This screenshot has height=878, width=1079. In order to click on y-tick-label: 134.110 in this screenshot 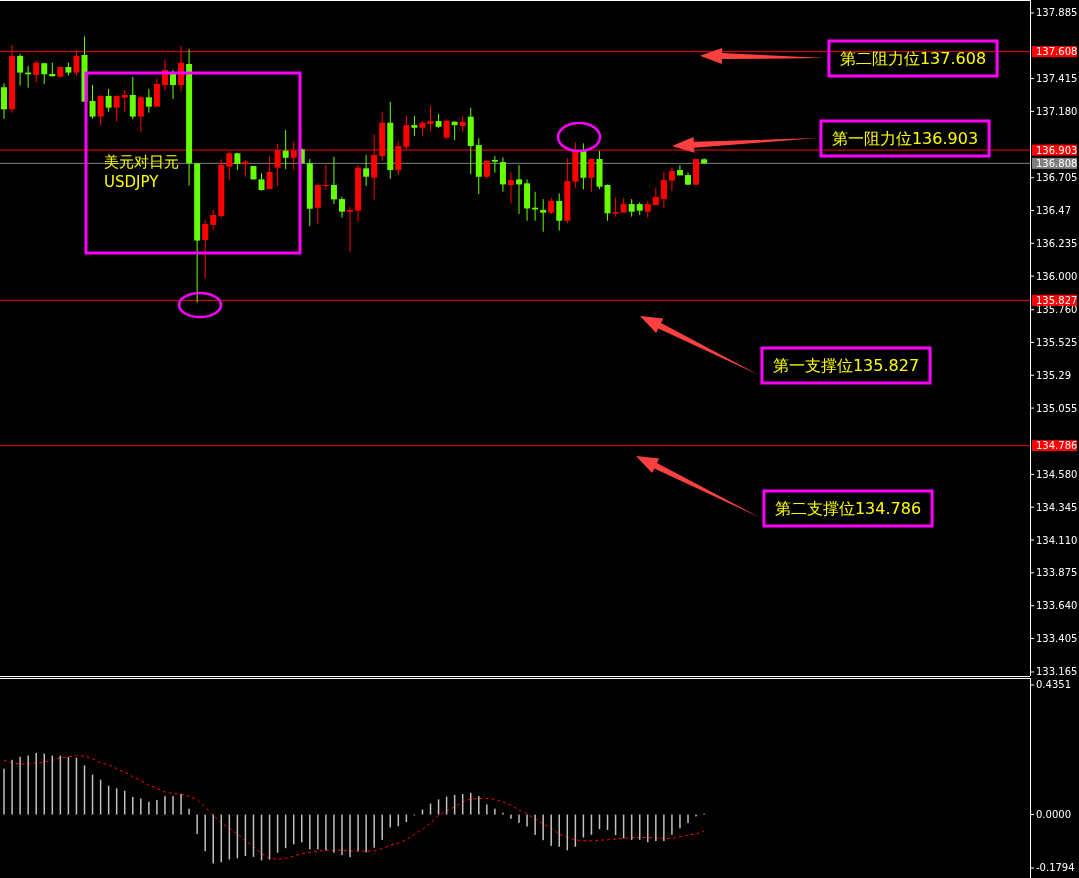, I will do `click(1057, 540)`.